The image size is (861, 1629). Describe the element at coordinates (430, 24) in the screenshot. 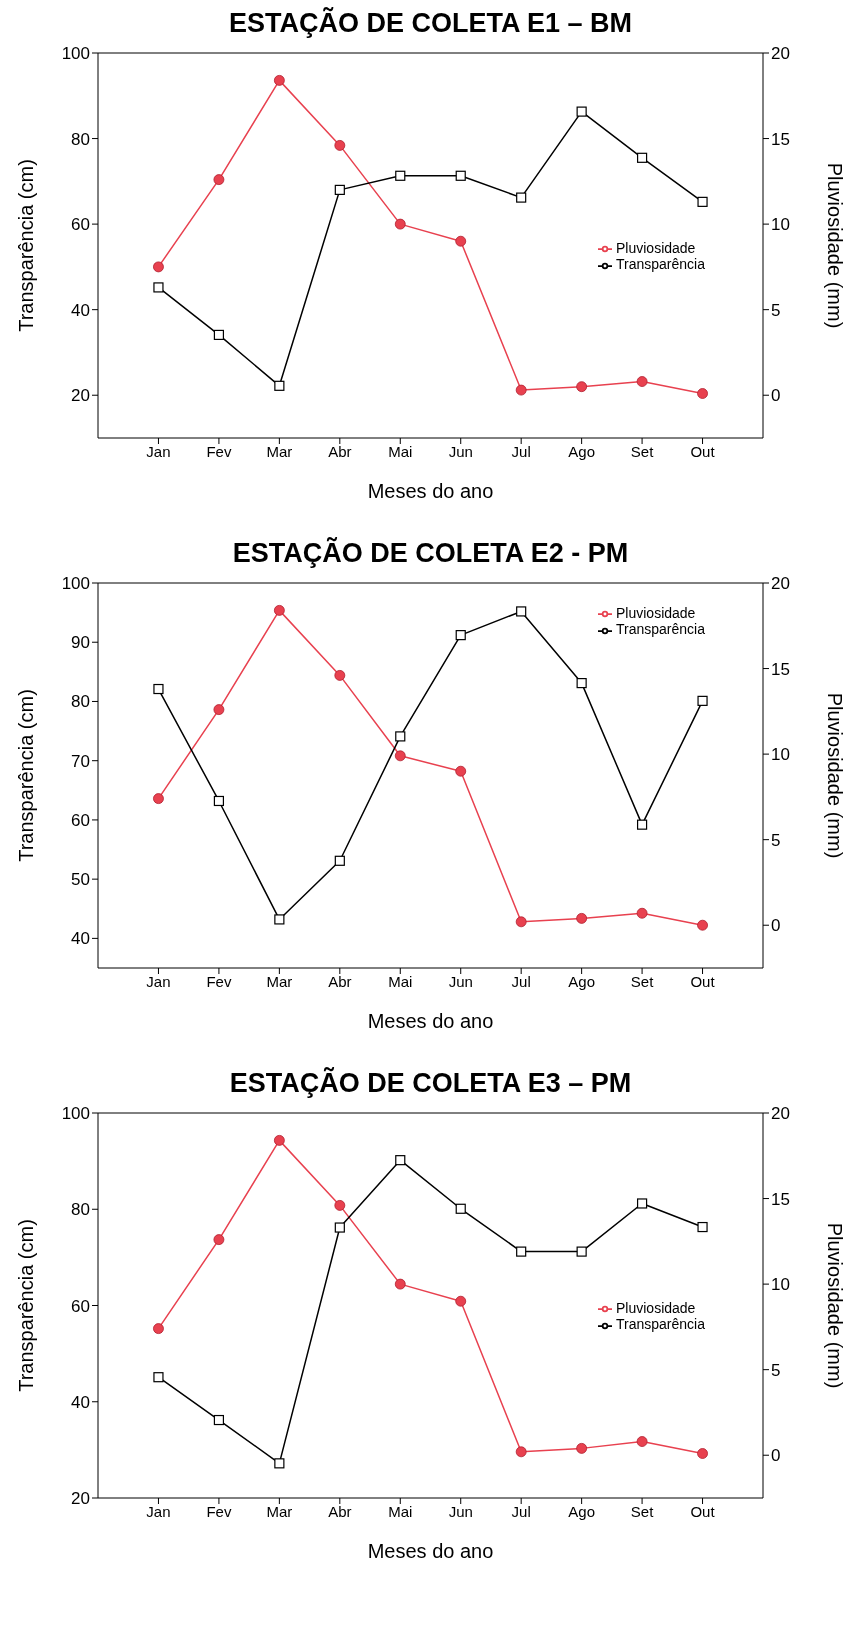

I see `chart-title: ESTAÇÃO DE COLETA E1 – BM` at that location.